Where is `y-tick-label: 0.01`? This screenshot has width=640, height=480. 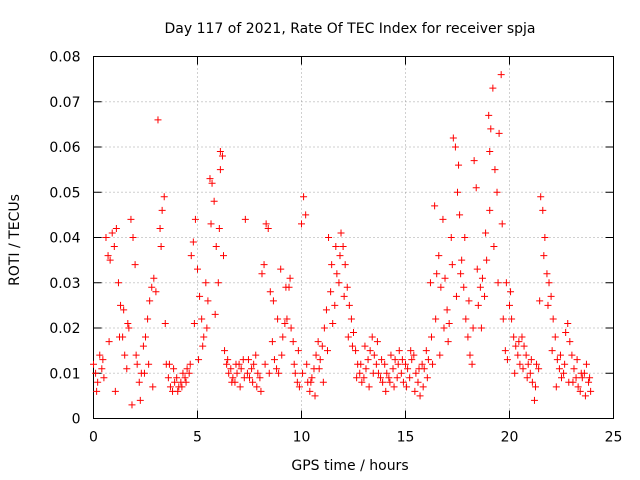 y-tick-label: 0.01 is located at coordinates (64, 374).